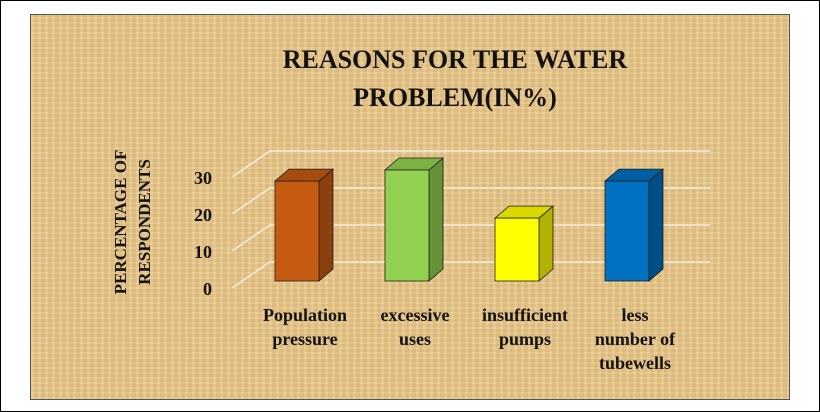 This screenshot has width=820, height=412. Describe the element at coordinates (635, 363) in the screenshot. I see `x-tick-label: tubewells` at that location.